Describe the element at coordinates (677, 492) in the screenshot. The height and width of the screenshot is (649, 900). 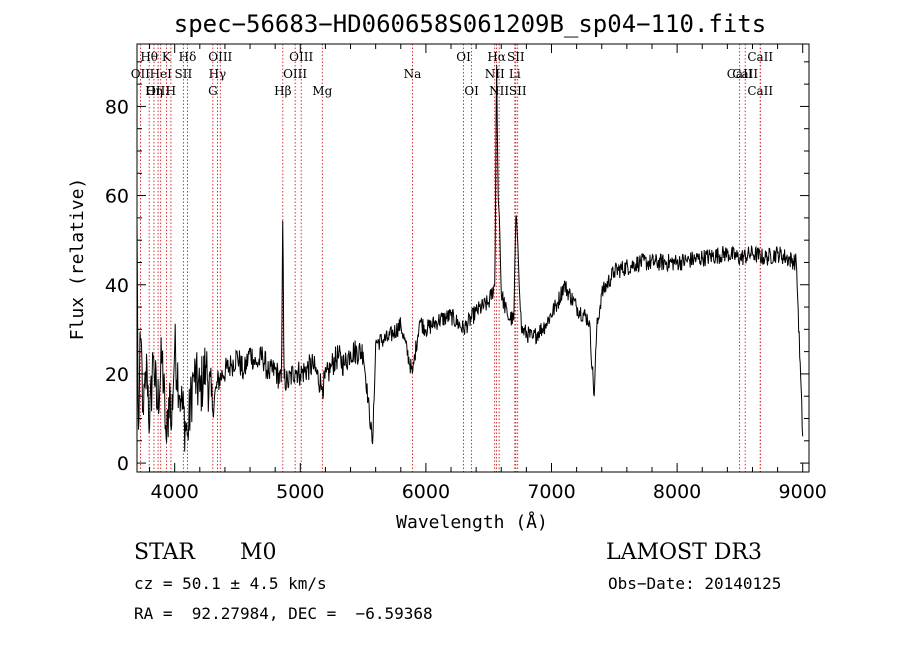
I see `x-tick-label: 8000` at that location.